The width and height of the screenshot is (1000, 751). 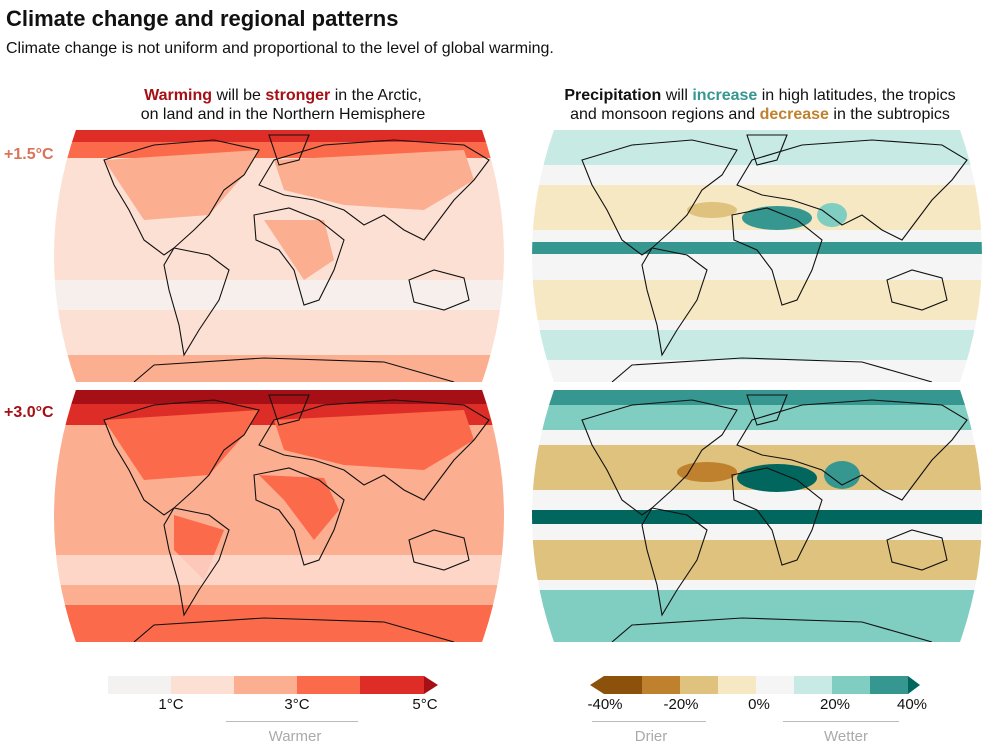 What do you see at coordinates (912, 704) in the screenshot?
I see `tick-label: 40%` at bounding box center [912, 704].